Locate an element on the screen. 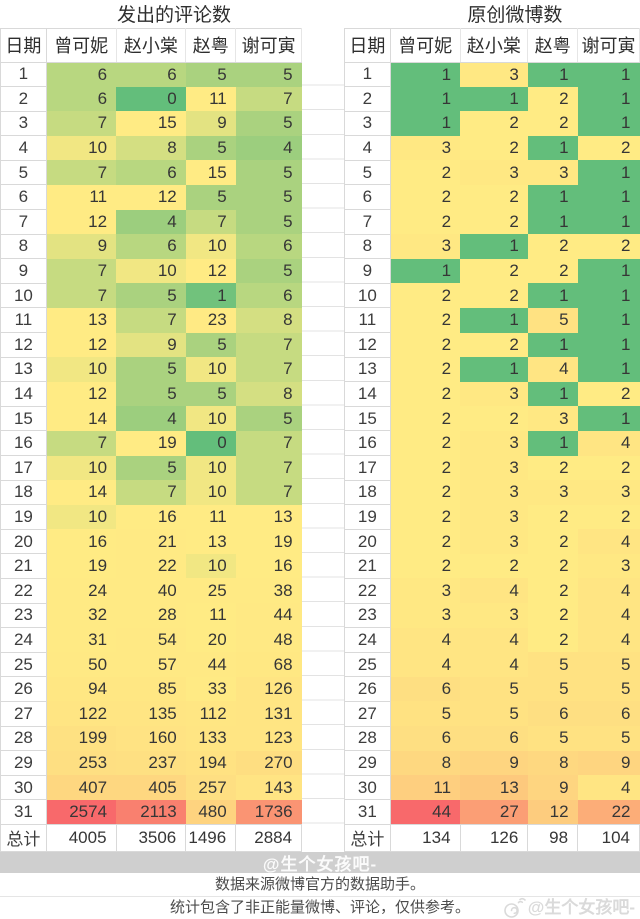 The image size is (640, 919). table-row: 19 2 3 2 2 is located at coordinates (491, 517).